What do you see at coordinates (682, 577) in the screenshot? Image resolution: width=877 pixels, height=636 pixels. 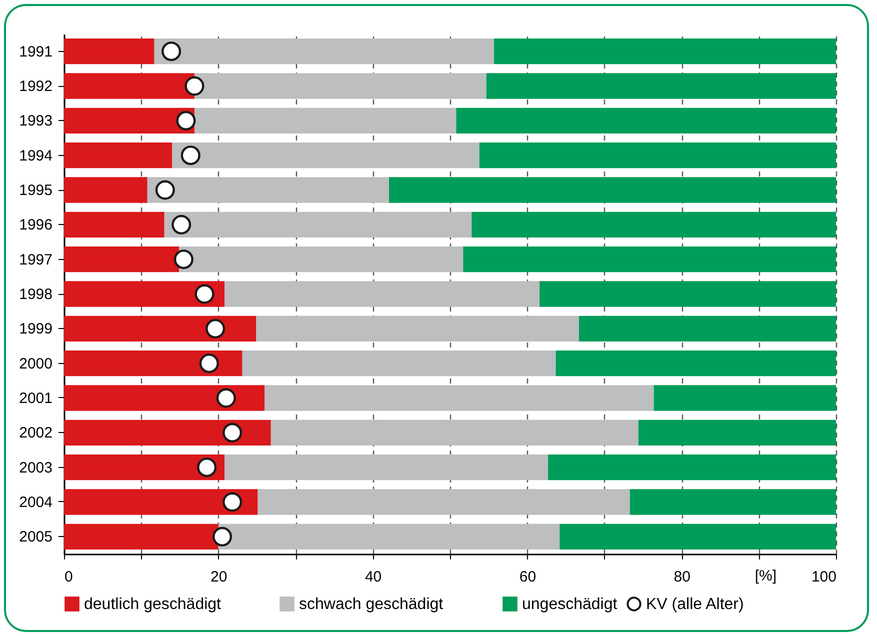 I see `x-tick-label: 80` at bounding box center [682, 577].